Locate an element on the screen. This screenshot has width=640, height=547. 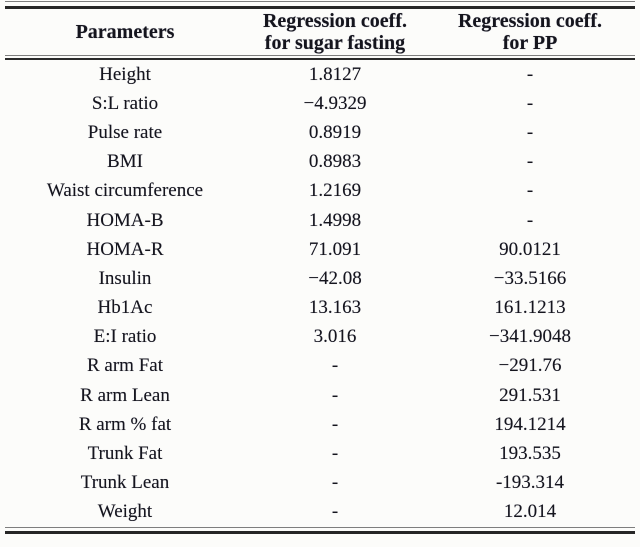
column-header-pp-line1: Regression coeff. is located at coordinates (530, 21).